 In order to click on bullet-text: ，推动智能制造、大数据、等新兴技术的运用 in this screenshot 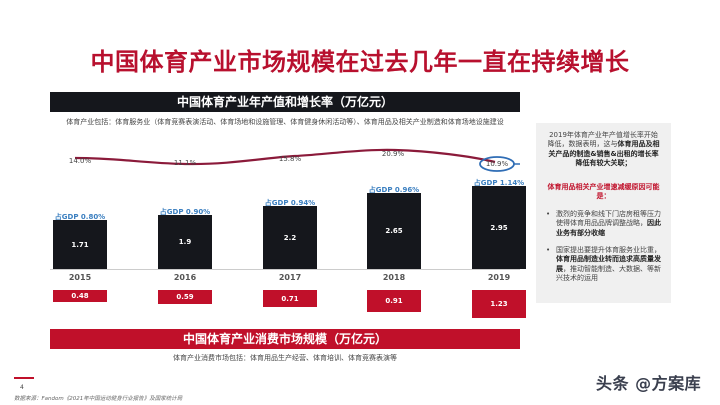, I will do `click(608, 273)`.